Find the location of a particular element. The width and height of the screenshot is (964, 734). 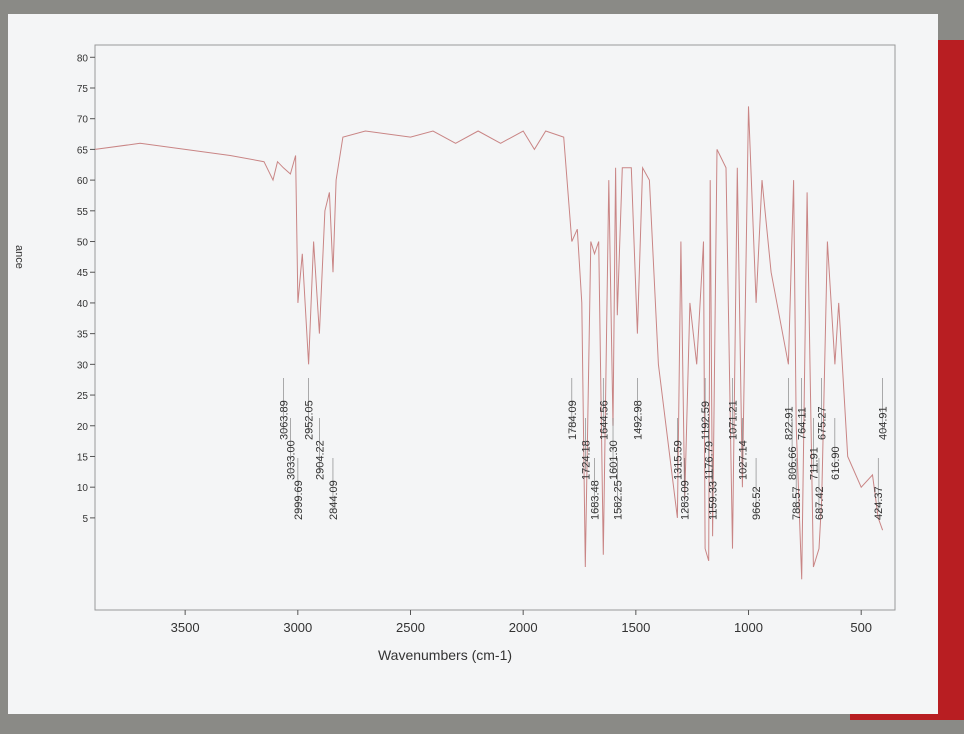

peak-label: 1784.09 is located at coordinates (573, 420).